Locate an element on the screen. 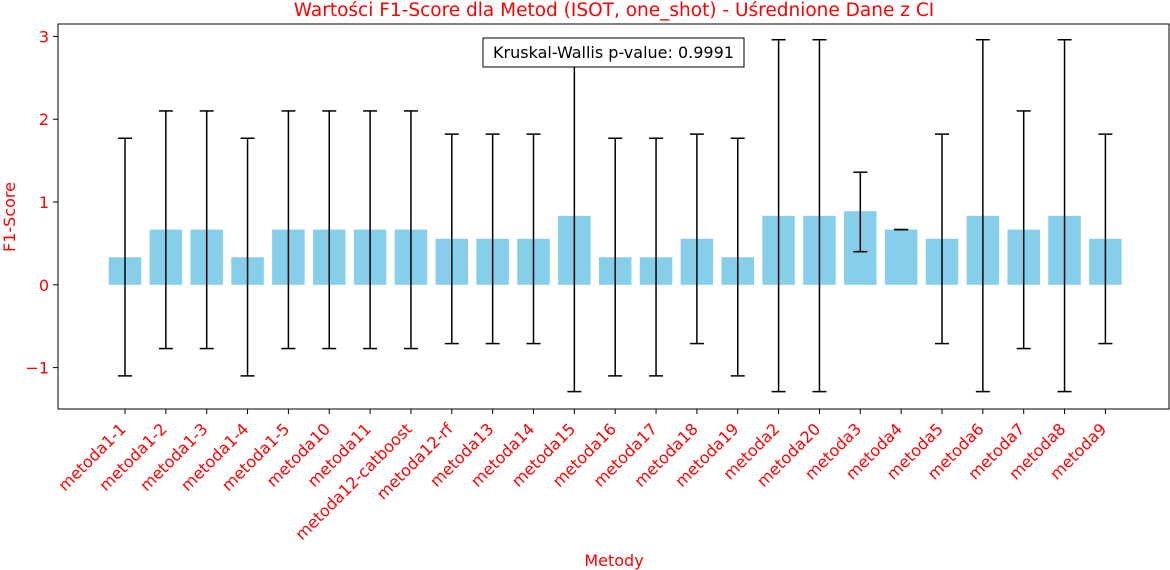  y-tick-label: 2 is located at coordinates (44, 119).